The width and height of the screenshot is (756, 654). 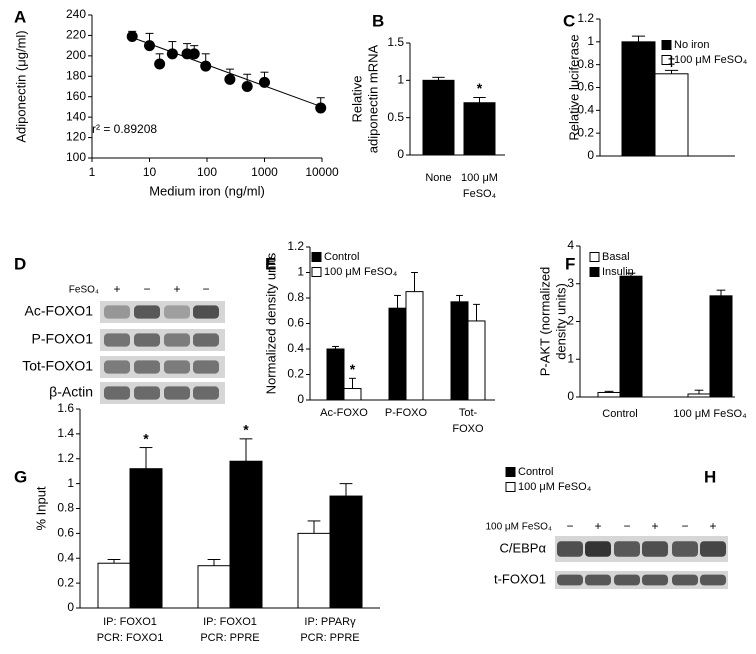 I want to click on lane-label: −, so click(x=205, y=289).